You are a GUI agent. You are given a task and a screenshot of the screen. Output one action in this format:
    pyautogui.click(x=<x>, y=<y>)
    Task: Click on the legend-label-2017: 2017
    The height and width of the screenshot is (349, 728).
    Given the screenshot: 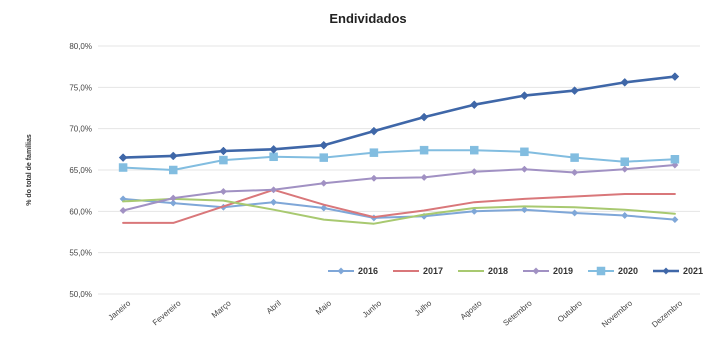 What is the action you would take?
    pyautogui.click(x=433, y=271)
    